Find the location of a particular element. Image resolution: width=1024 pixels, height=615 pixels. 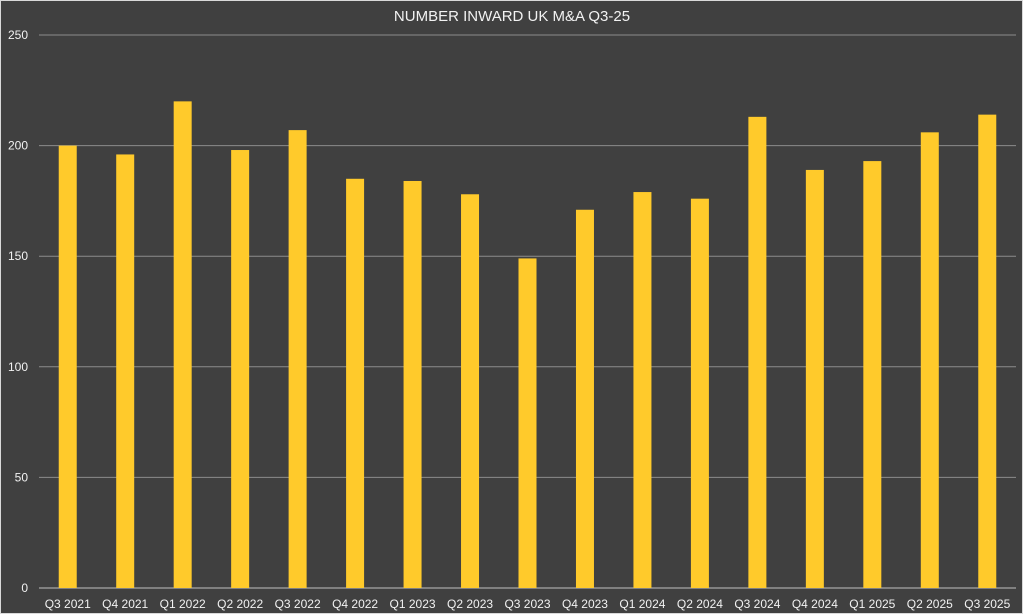

x-tick-label: Q3 2021 is located at coordinates (68, 604).